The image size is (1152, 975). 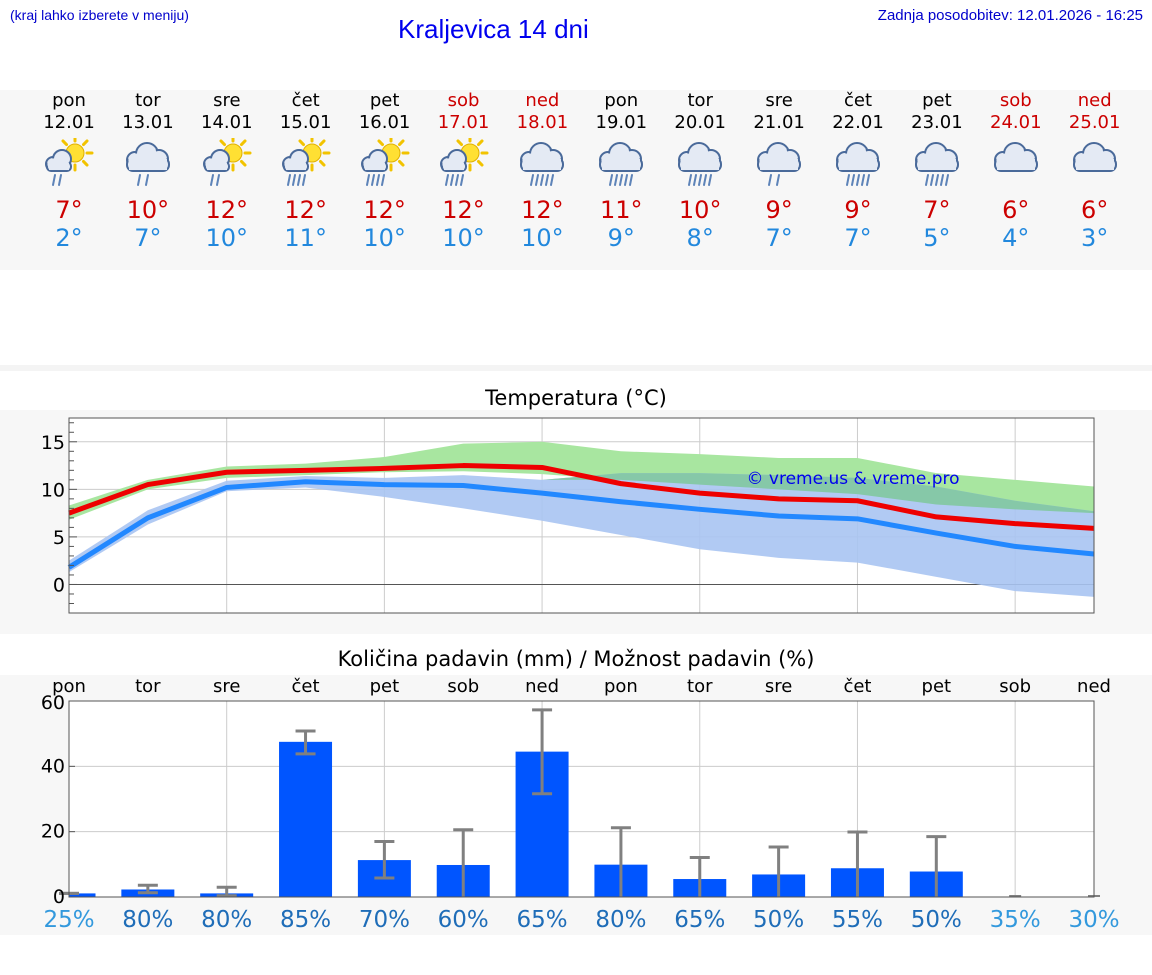 I want to click on precip-probability: 25%, so click(x=68, y=920).